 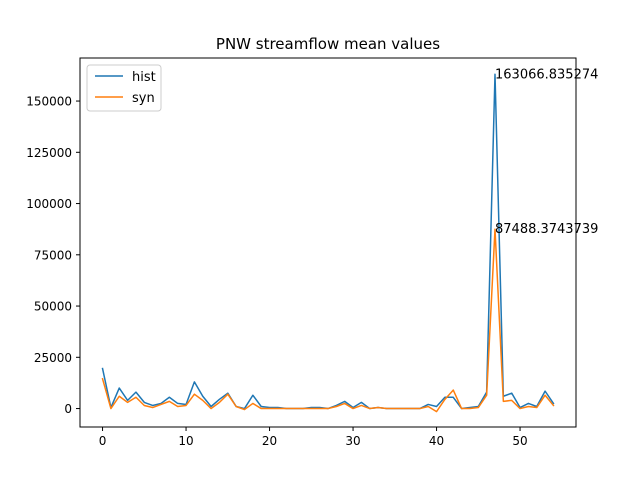 I want to click on legend-label-hist: hist, so click(x=144, y=77).